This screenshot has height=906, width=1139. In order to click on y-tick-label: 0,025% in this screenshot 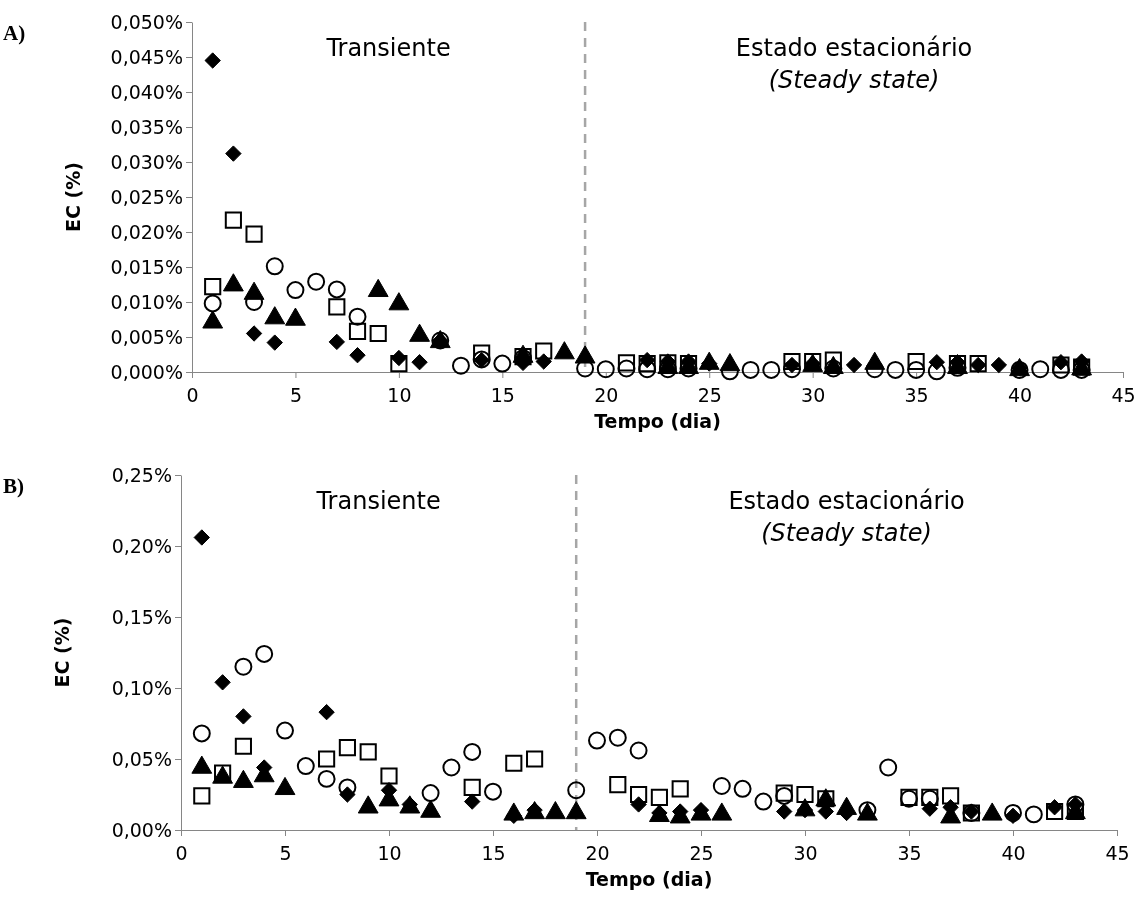, I will do `click(146, 196)`.